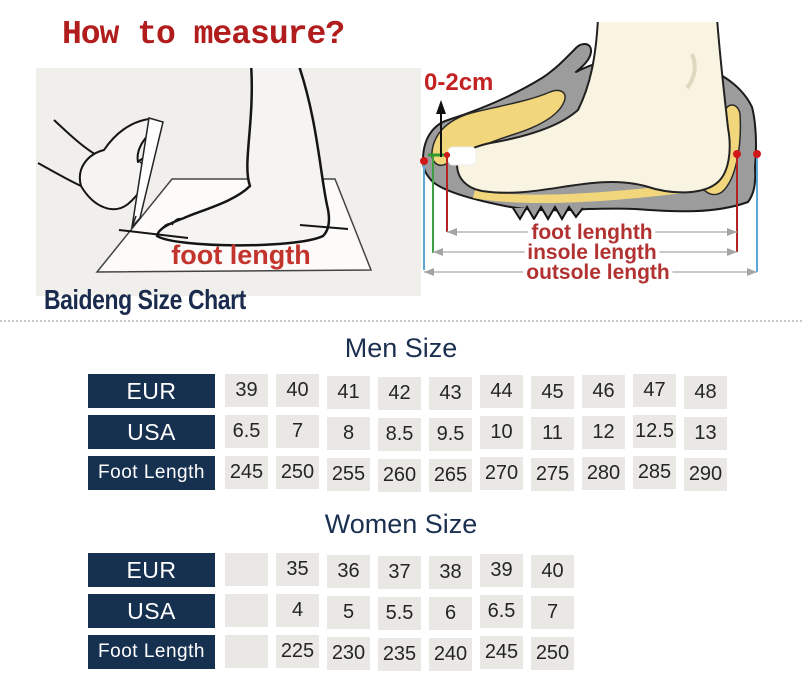 This screenshot has width=802, height=684. What do you see at coordinates (399, 613) in the screenshot?
I see `size-cell: 5.5` at bounding box center [399, 613].